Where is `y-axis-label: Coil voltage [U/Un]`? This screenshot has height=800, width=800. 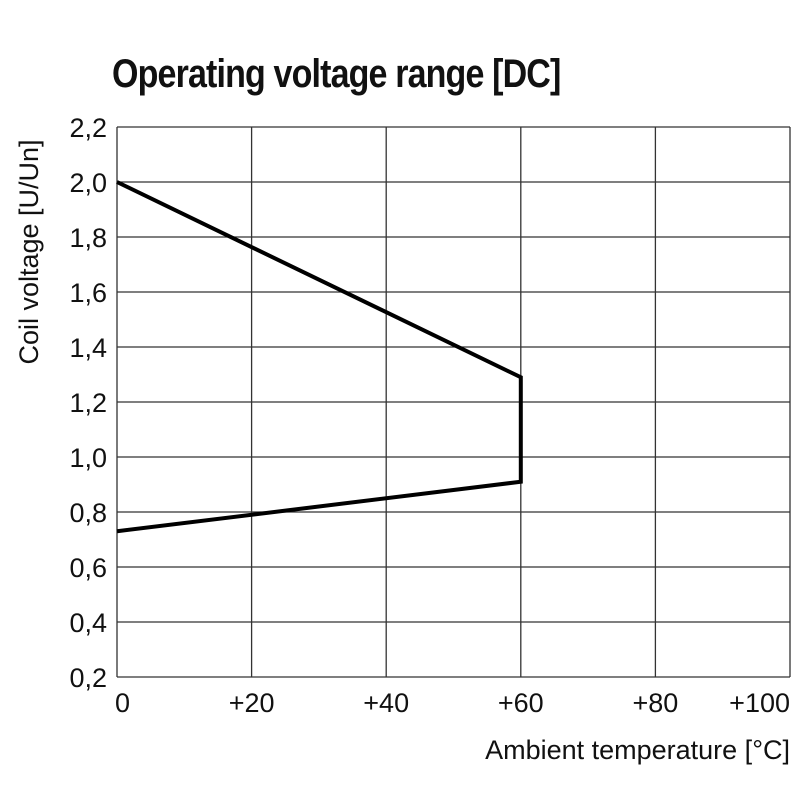
y-axis-label: Coil voltage [U/Un] is located at coordinates (29, 251).